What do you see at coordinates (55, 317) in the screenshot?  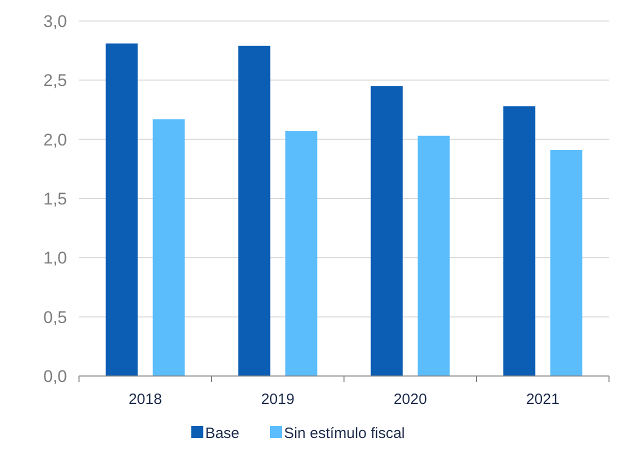 I see `y-tick-label: 0,5` at bounding box center [55, 317].